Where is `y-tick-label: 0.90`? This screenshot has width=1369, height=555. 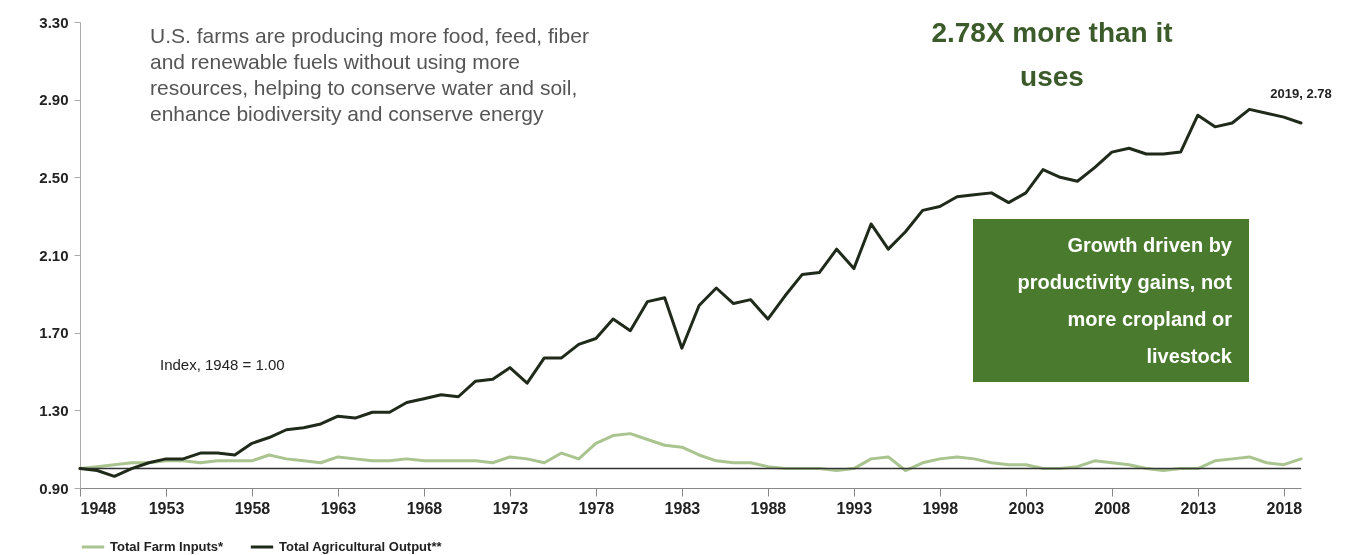 y-tick-label: 0.90 is located at coordinates (54, 488).